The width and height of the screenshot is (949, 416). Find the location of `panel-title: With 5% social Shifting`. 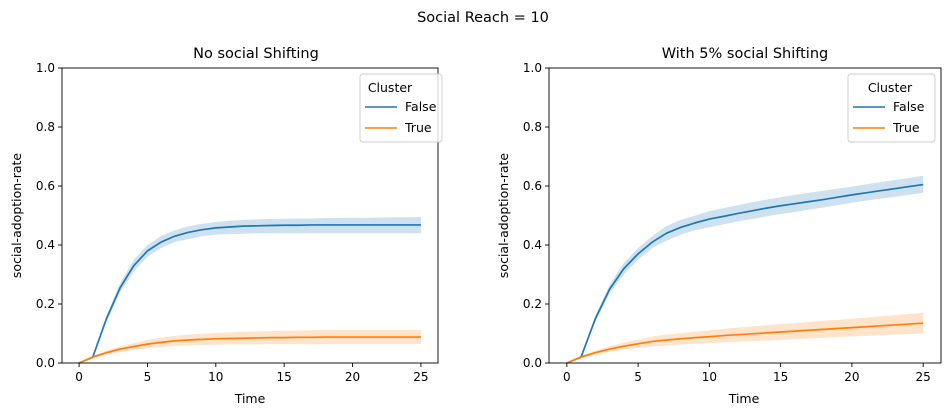

panel-title: With 5% social Shifting is located at coordinates (745, 54).